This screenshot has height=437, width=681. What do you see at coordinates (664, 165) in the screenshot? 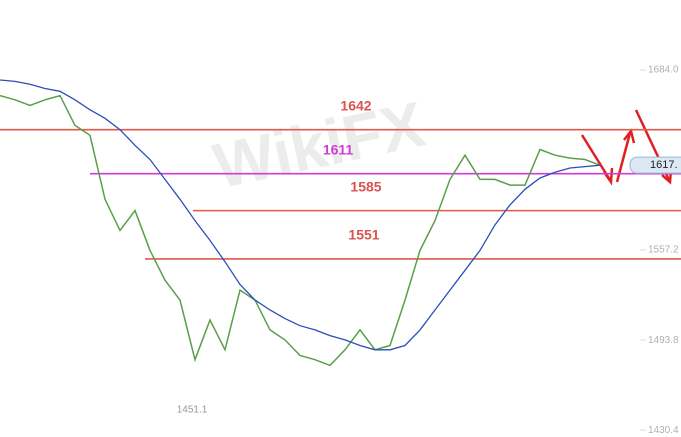
I see `price-label: 1617.` at bounding box center [664, 165].